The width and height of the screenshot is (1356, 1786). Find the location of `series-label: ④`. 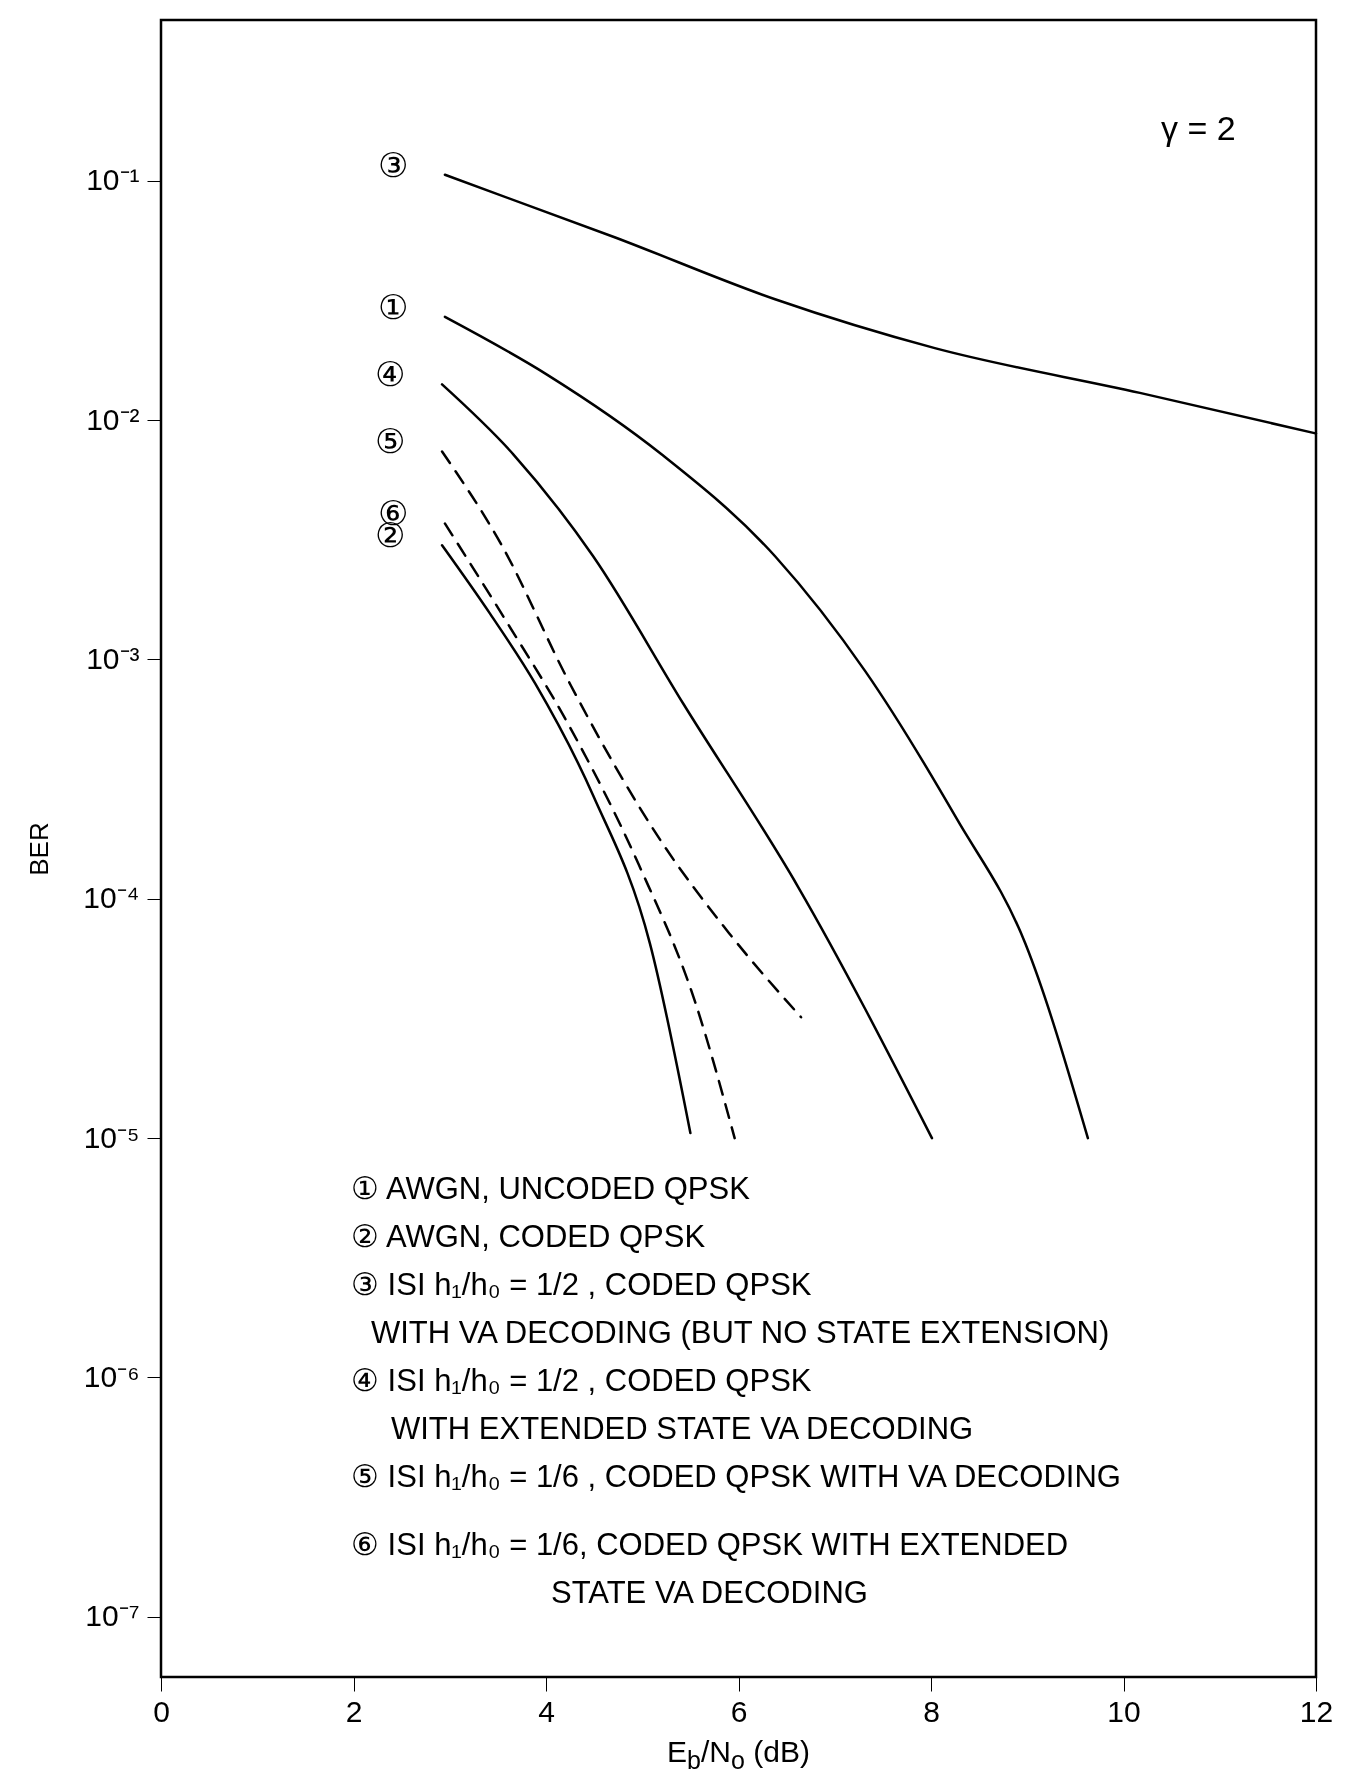

series-label: ④ is located at coordinates (390, 374).